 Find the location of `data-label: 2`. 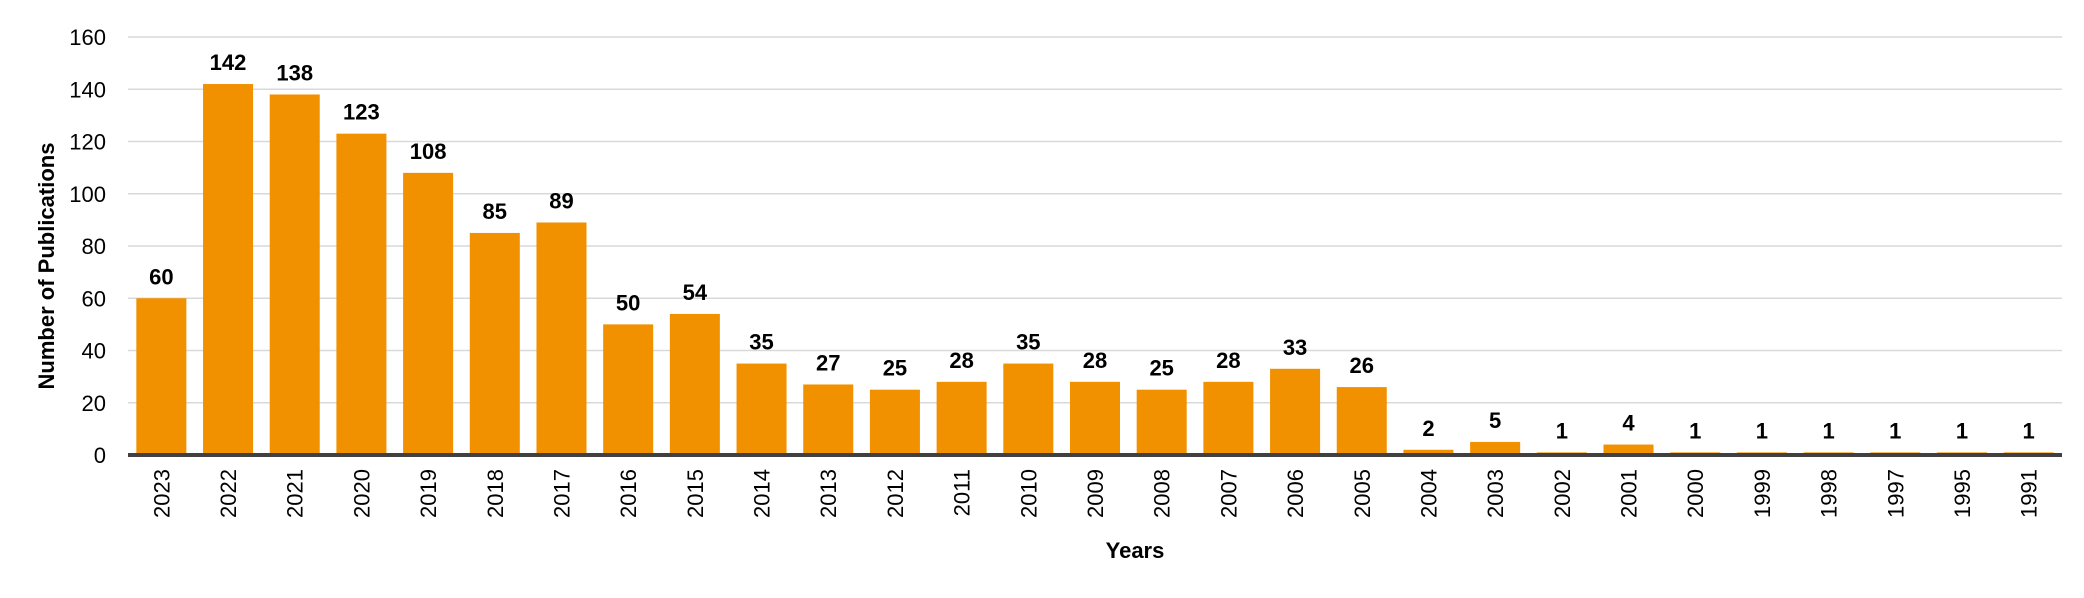

data-label: 2 is located at coordinates (1428, 428).